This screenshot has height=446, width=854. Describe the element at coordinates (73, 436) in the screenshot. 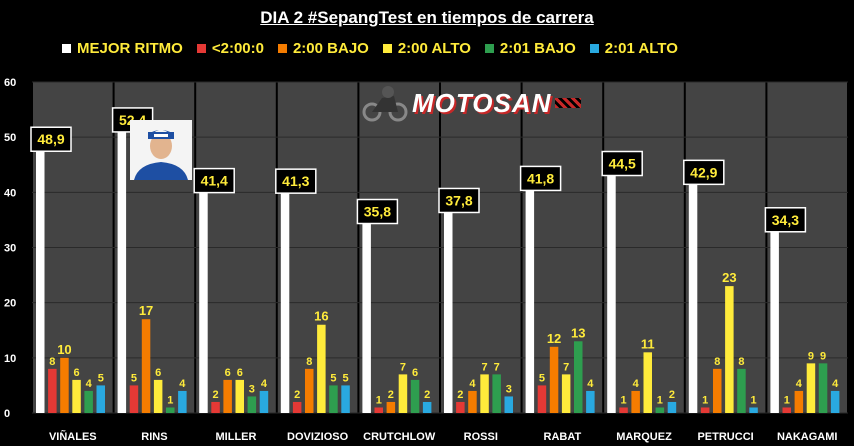

I see `x-tick-label: VIÑALES` at that location.